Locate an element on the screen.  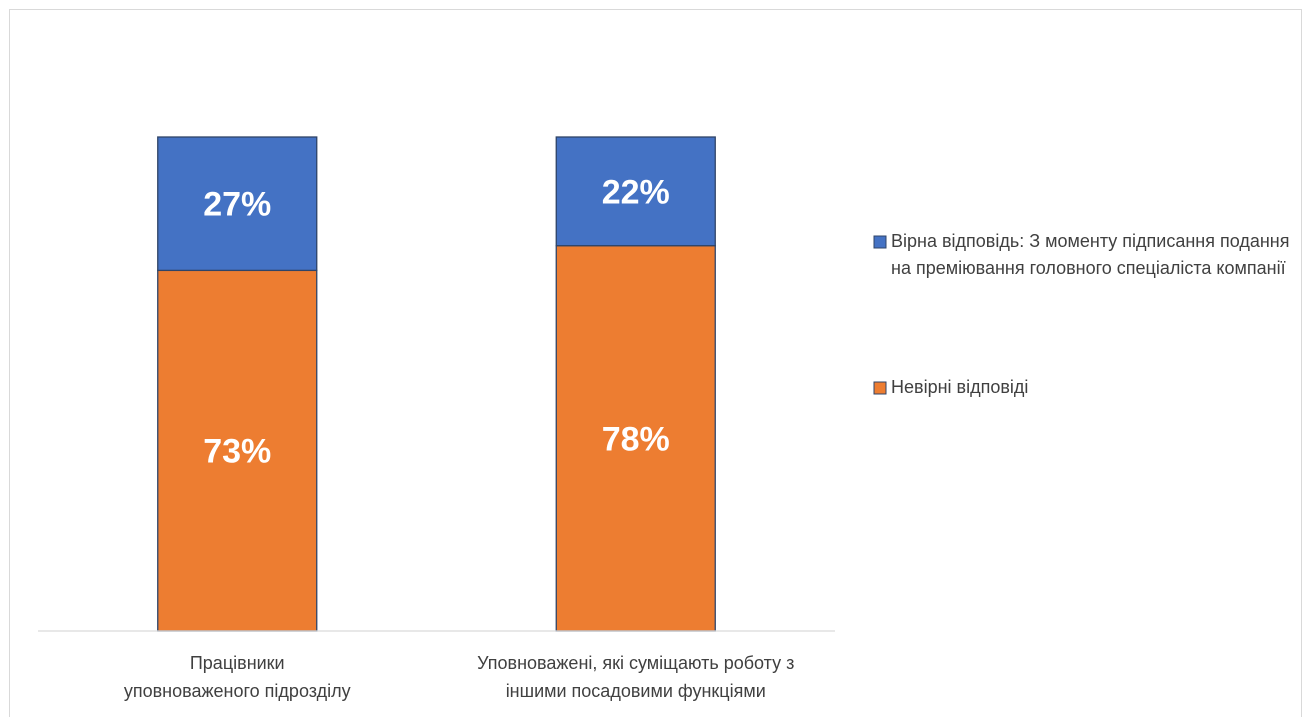
data-label: 73% is located at coordinates (237, 452).